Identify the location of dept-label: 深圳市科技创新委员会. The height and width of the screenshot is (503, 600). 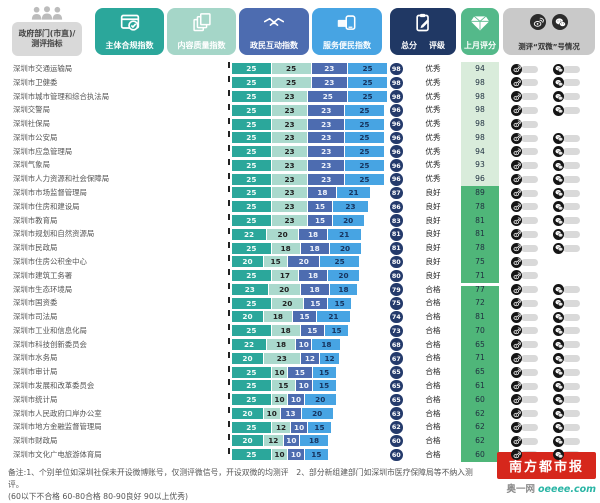
(50, 344).